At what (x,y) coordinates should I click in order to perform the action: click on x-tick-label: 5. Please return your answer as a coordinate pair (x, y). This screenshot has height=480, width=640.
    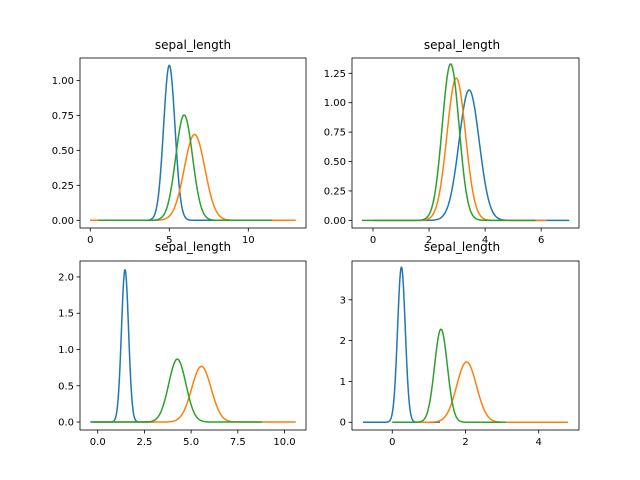
    Looking at the image, I should click on (169, 240).